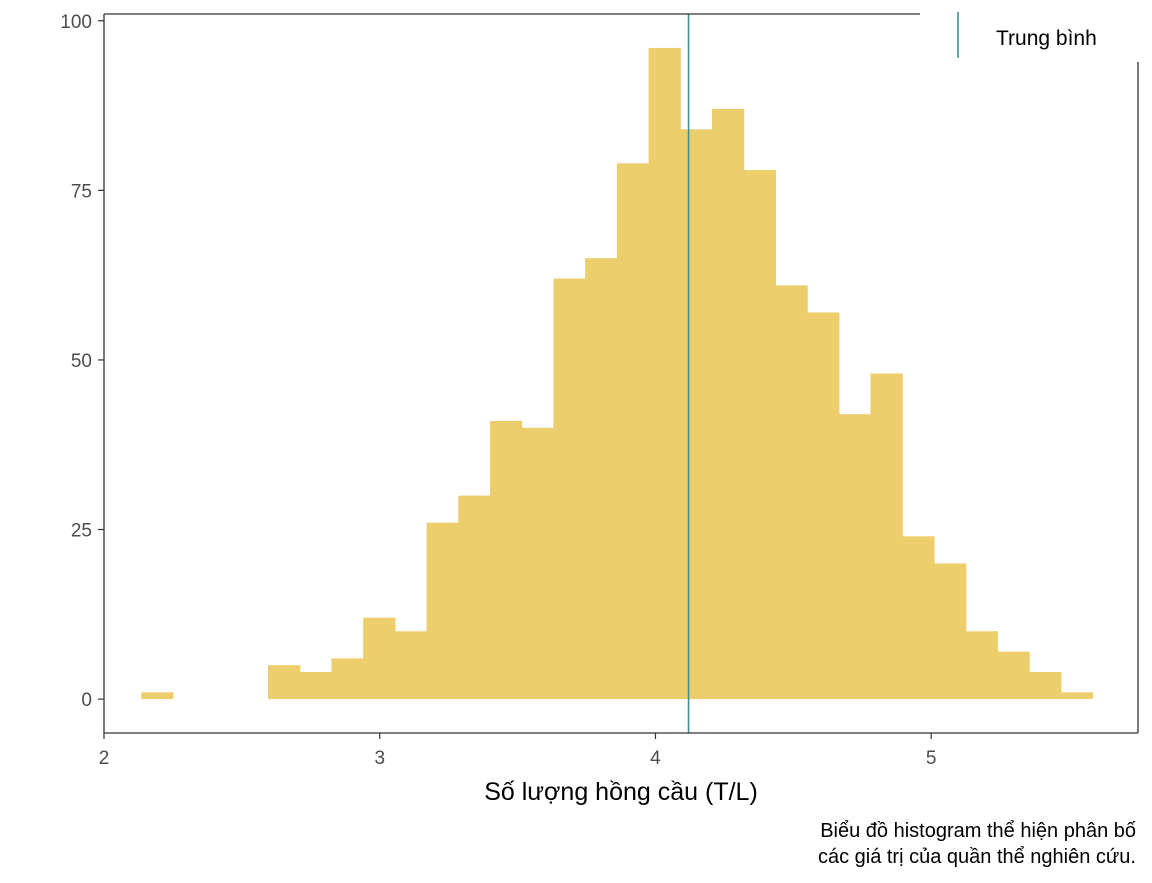 This screenshot has height=883, width=1152. I want to click on caption-line-2: các giá trị của quần thể nghiên cứu., so click(976, 857).